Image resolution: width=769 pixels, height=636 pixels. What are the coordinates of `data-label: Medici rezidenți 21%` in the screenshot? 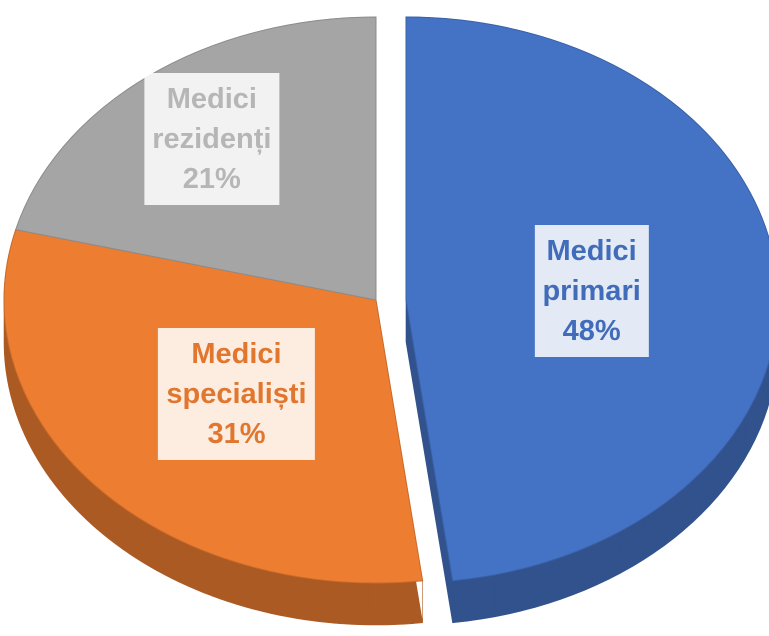 It's located at (212, 138).